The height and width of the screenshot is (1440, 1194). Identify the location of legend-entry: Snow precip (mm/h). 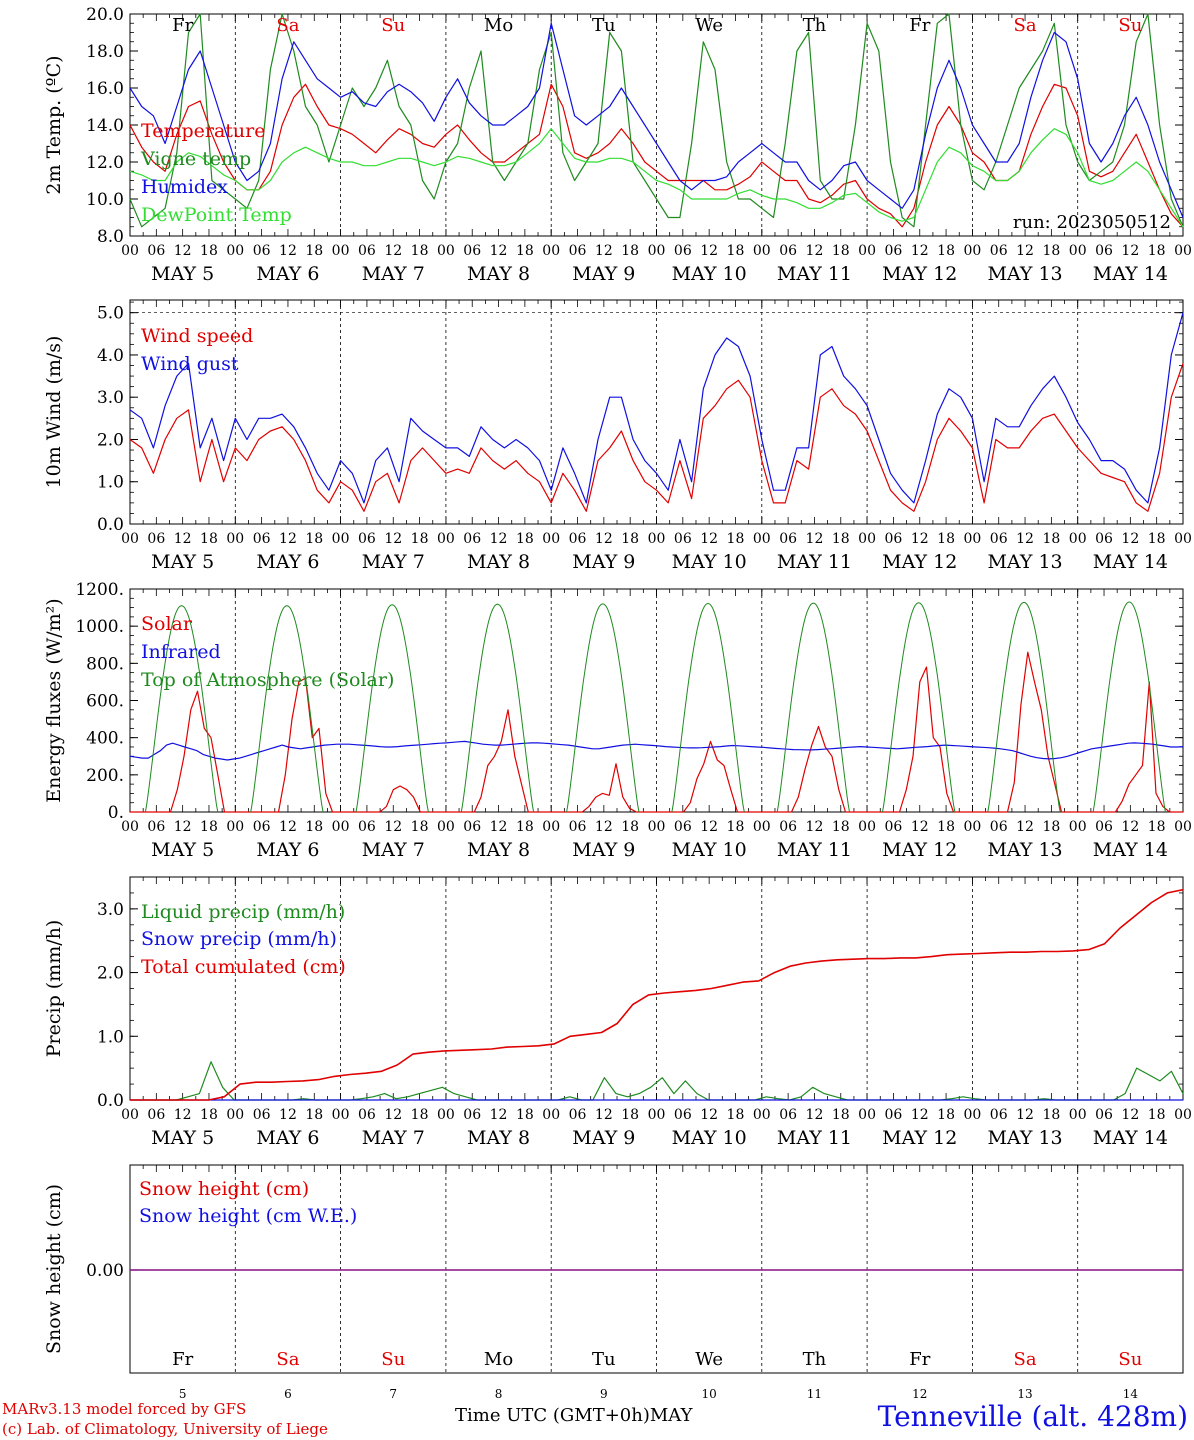
(239, 939).